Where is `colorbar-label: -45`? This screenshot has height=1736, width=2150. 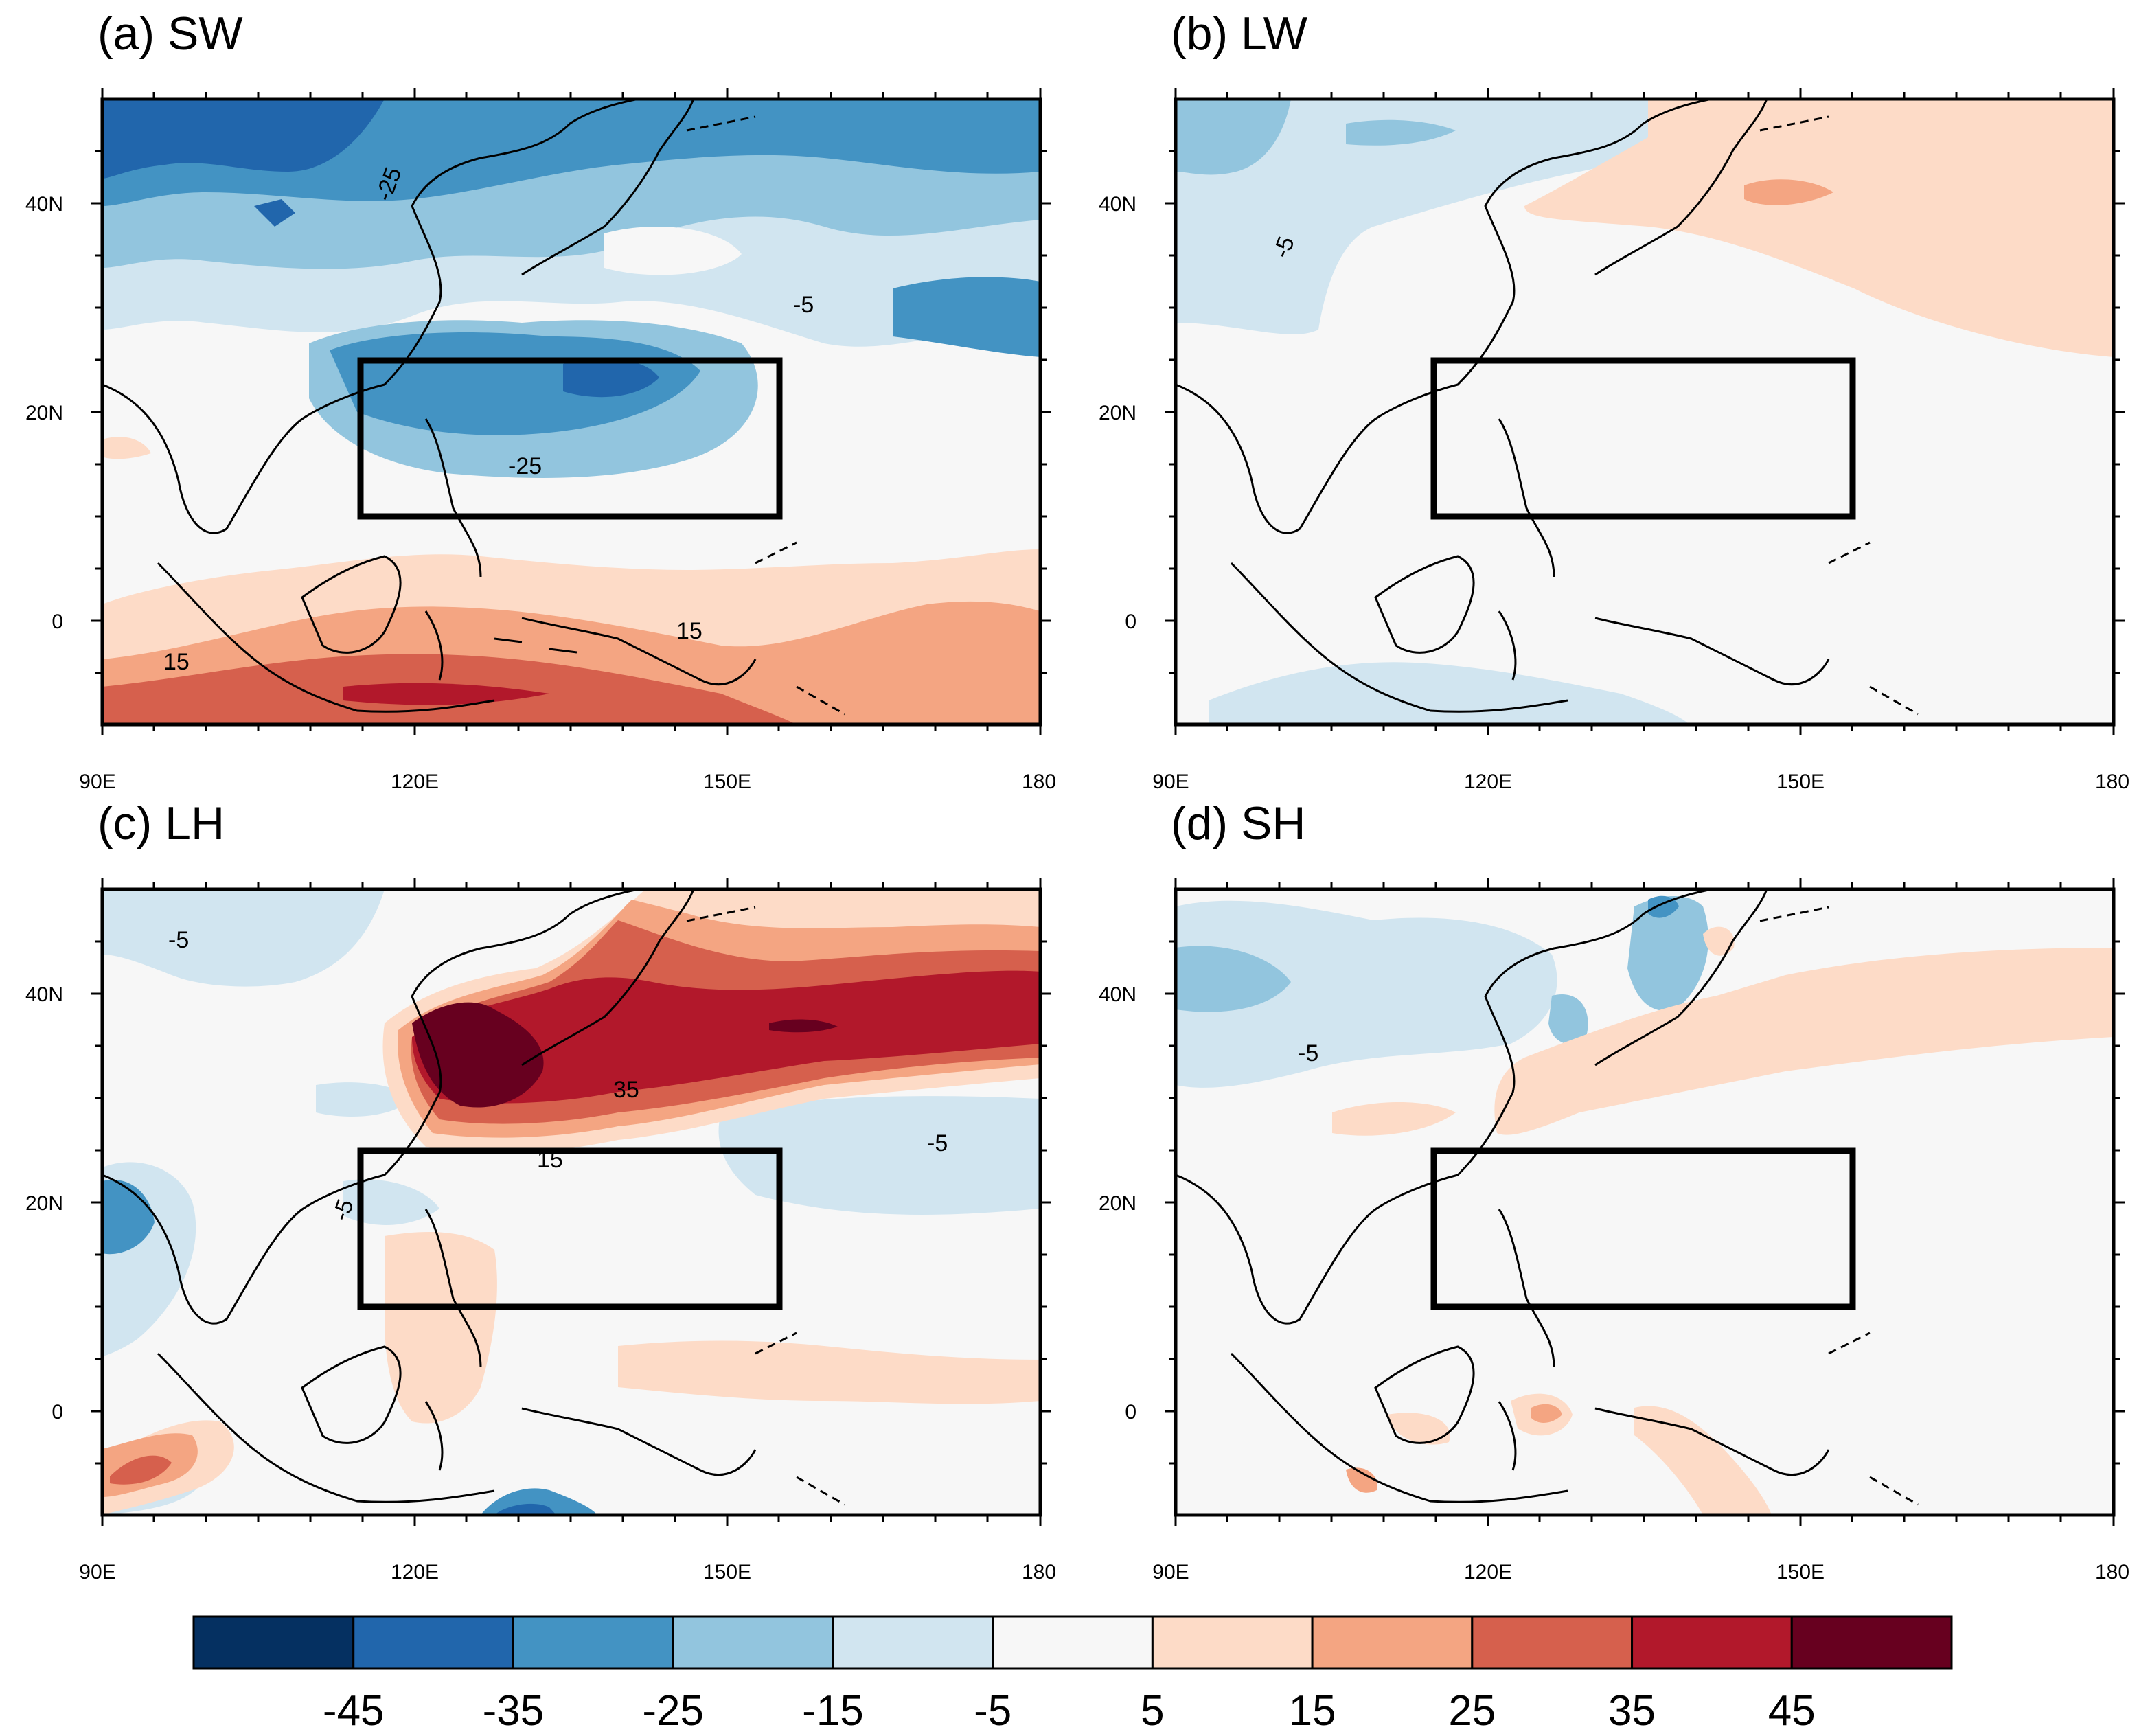 colorbar-label: -45 is located at coordinates (354, 1711).